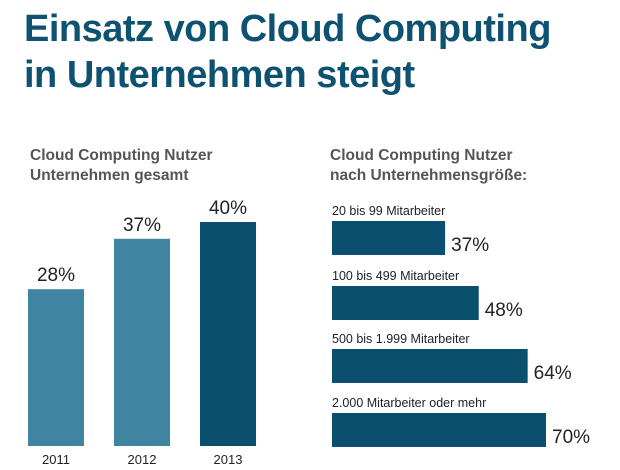 The height and width of the screenshot is (470, 620). I want to click on chart-title-line1: Einsatz von Cloud Computing, so click(287, 29).